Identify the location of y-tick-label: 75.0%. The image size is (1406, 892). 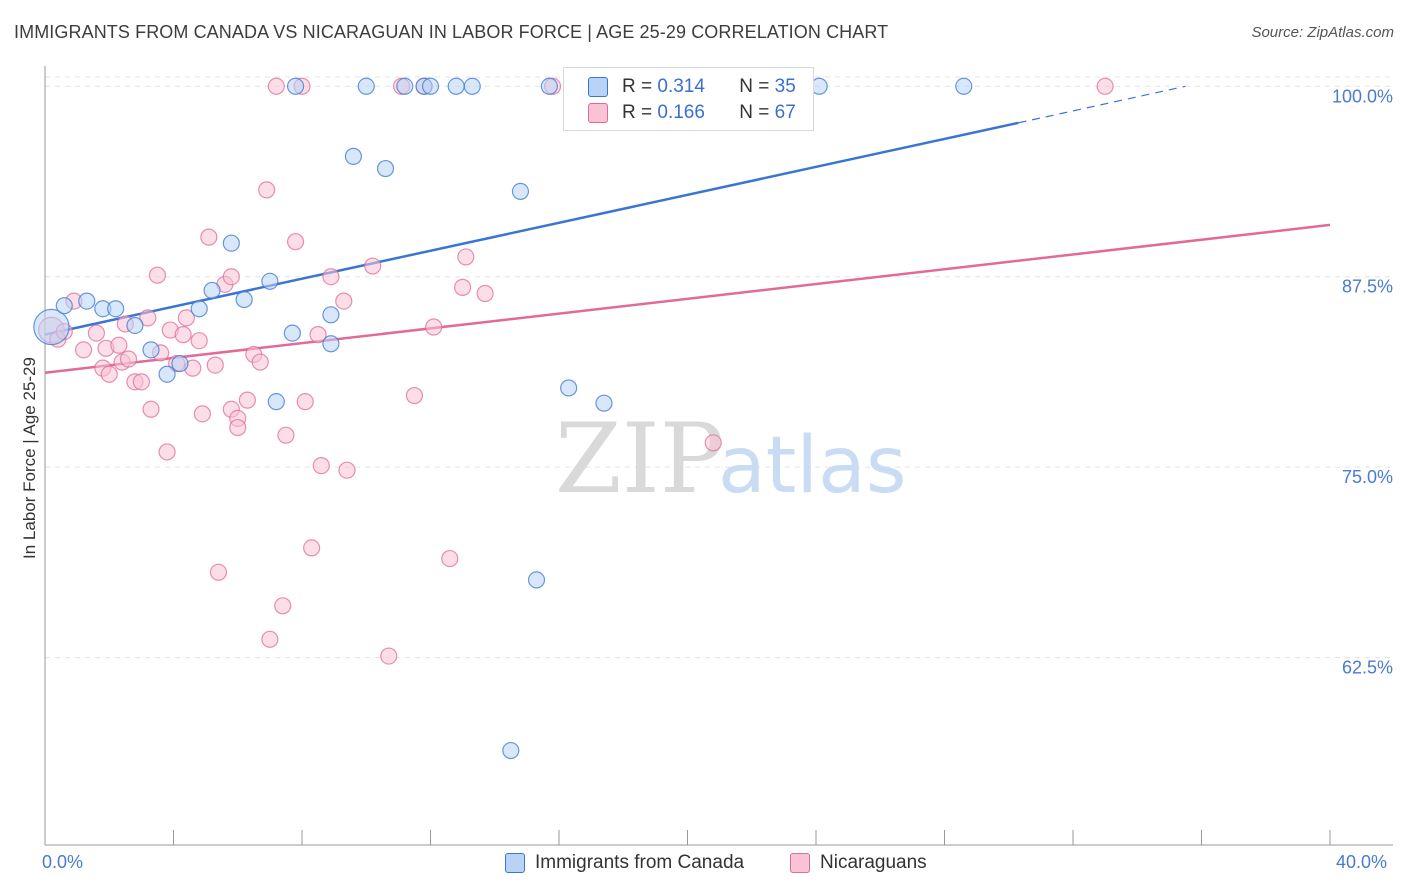
(1367, 477).